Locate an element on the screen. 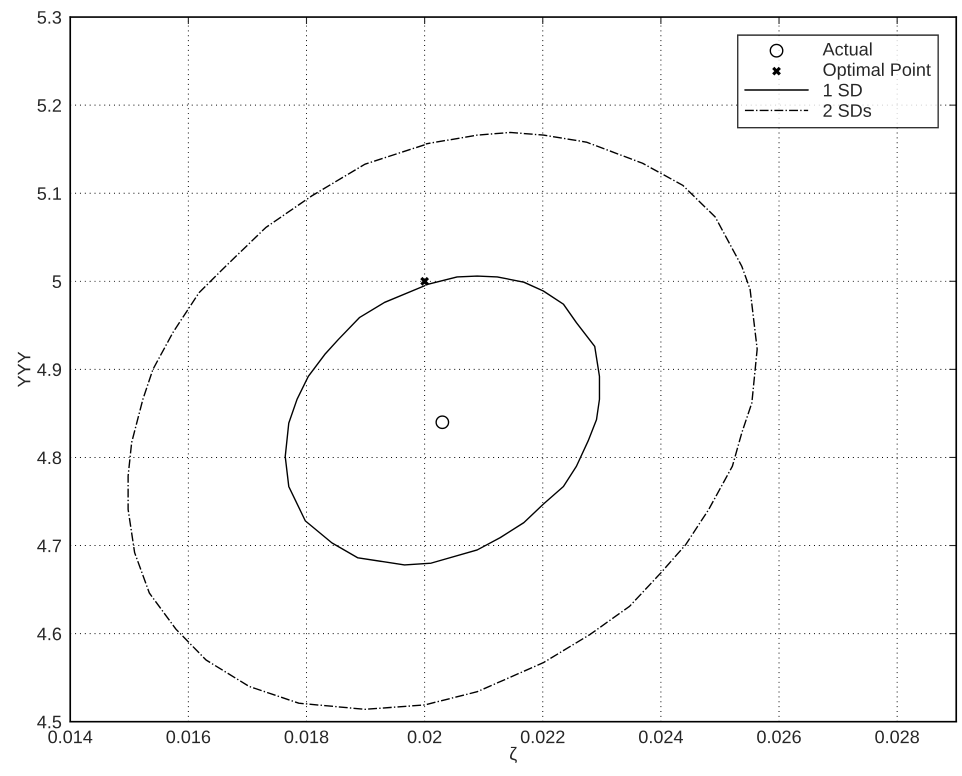 Image resolution: width=962 pixels, height=776 pixels. x-tick-label: 0.02 is located at coordinates (425, 737).